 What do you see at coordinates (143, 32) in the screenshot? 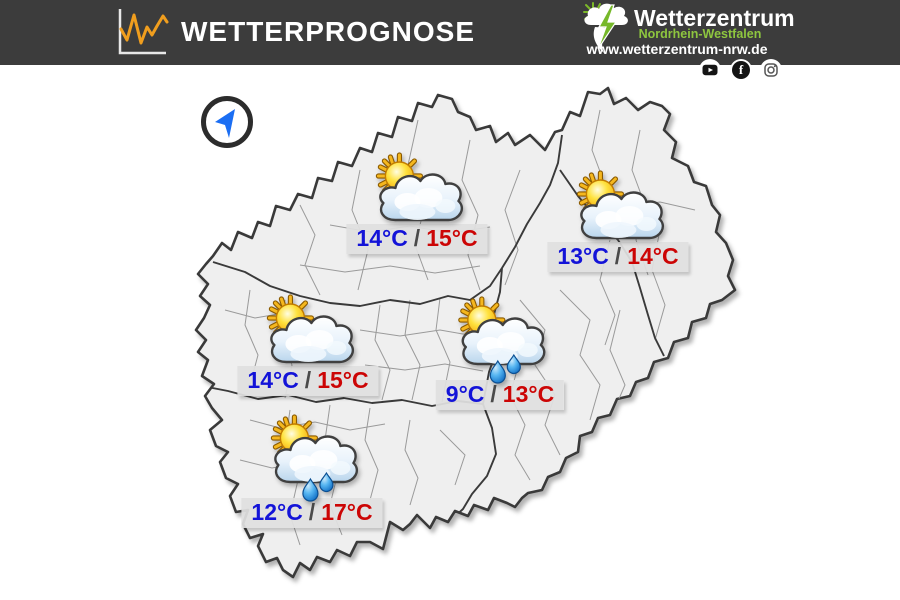
I see `chart-logo-icon` at bounding box center [143, 32].